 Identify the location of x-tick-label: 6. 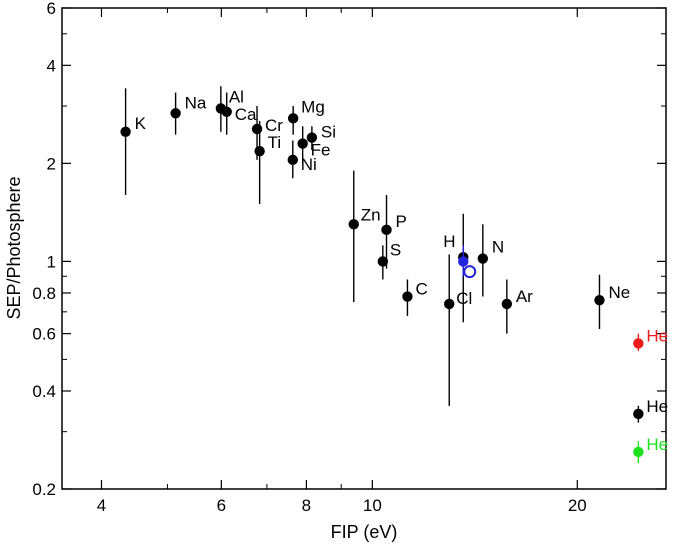
(221, 505).